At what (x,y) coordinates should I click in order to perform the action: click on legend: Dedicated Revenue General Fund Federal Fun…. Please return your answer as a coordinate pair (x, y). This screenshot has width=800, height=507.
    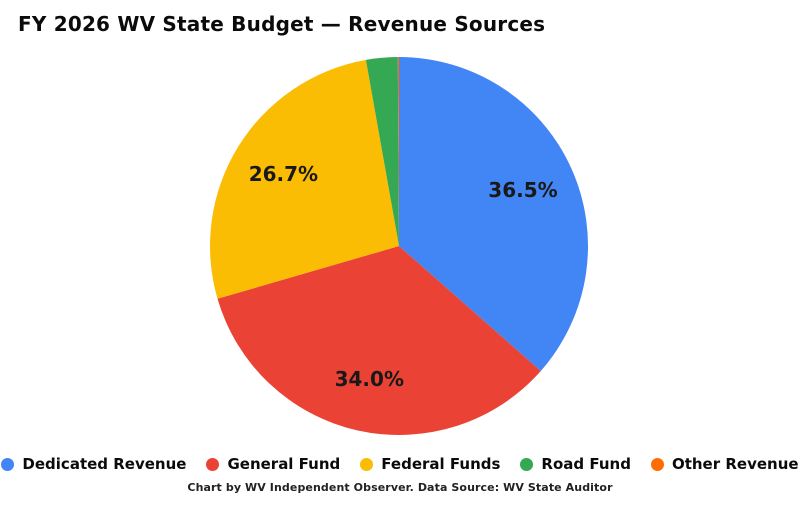
    Looking at the image, I should click on (400, 464).